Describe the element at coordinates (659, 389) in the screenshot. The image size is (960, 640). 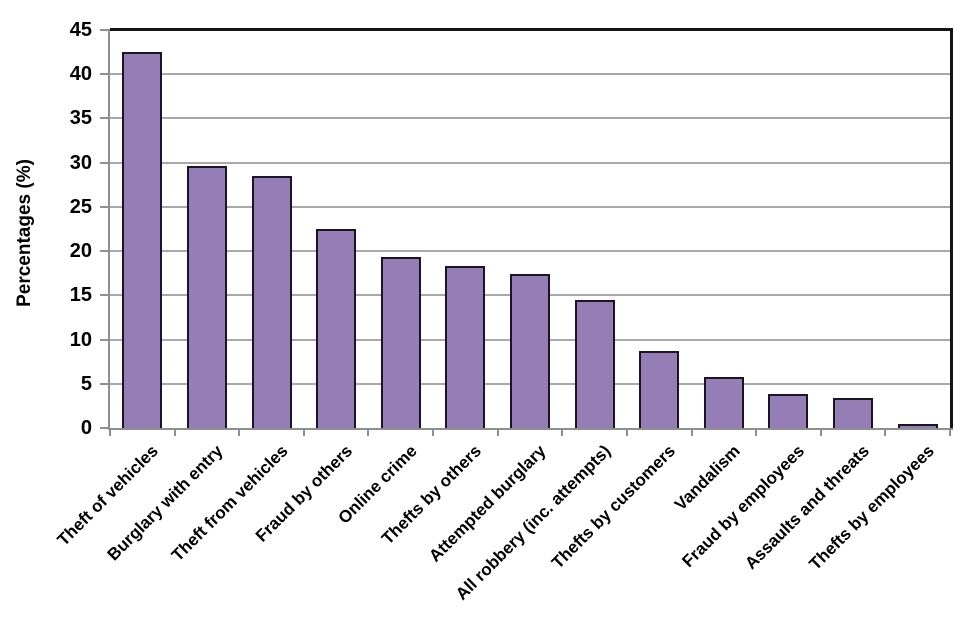
I see `bar-thefts-by-customers` at that location.